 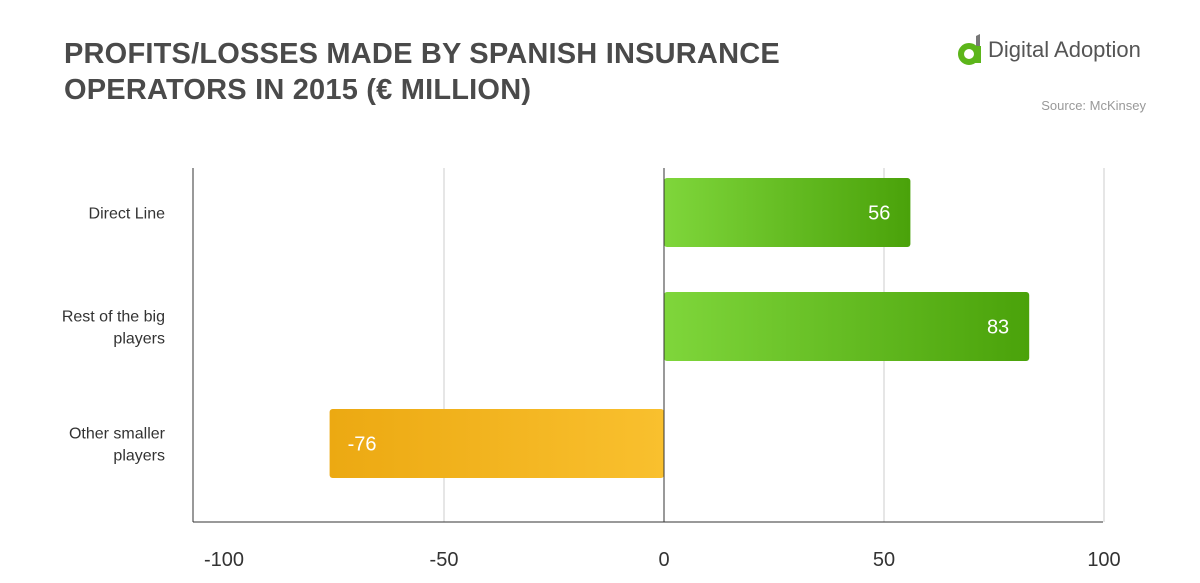 What do you see at coordinates (1103, 560) in the screenshot?
I see `x-tick-label: 100` at bounding box center [1103, 560].